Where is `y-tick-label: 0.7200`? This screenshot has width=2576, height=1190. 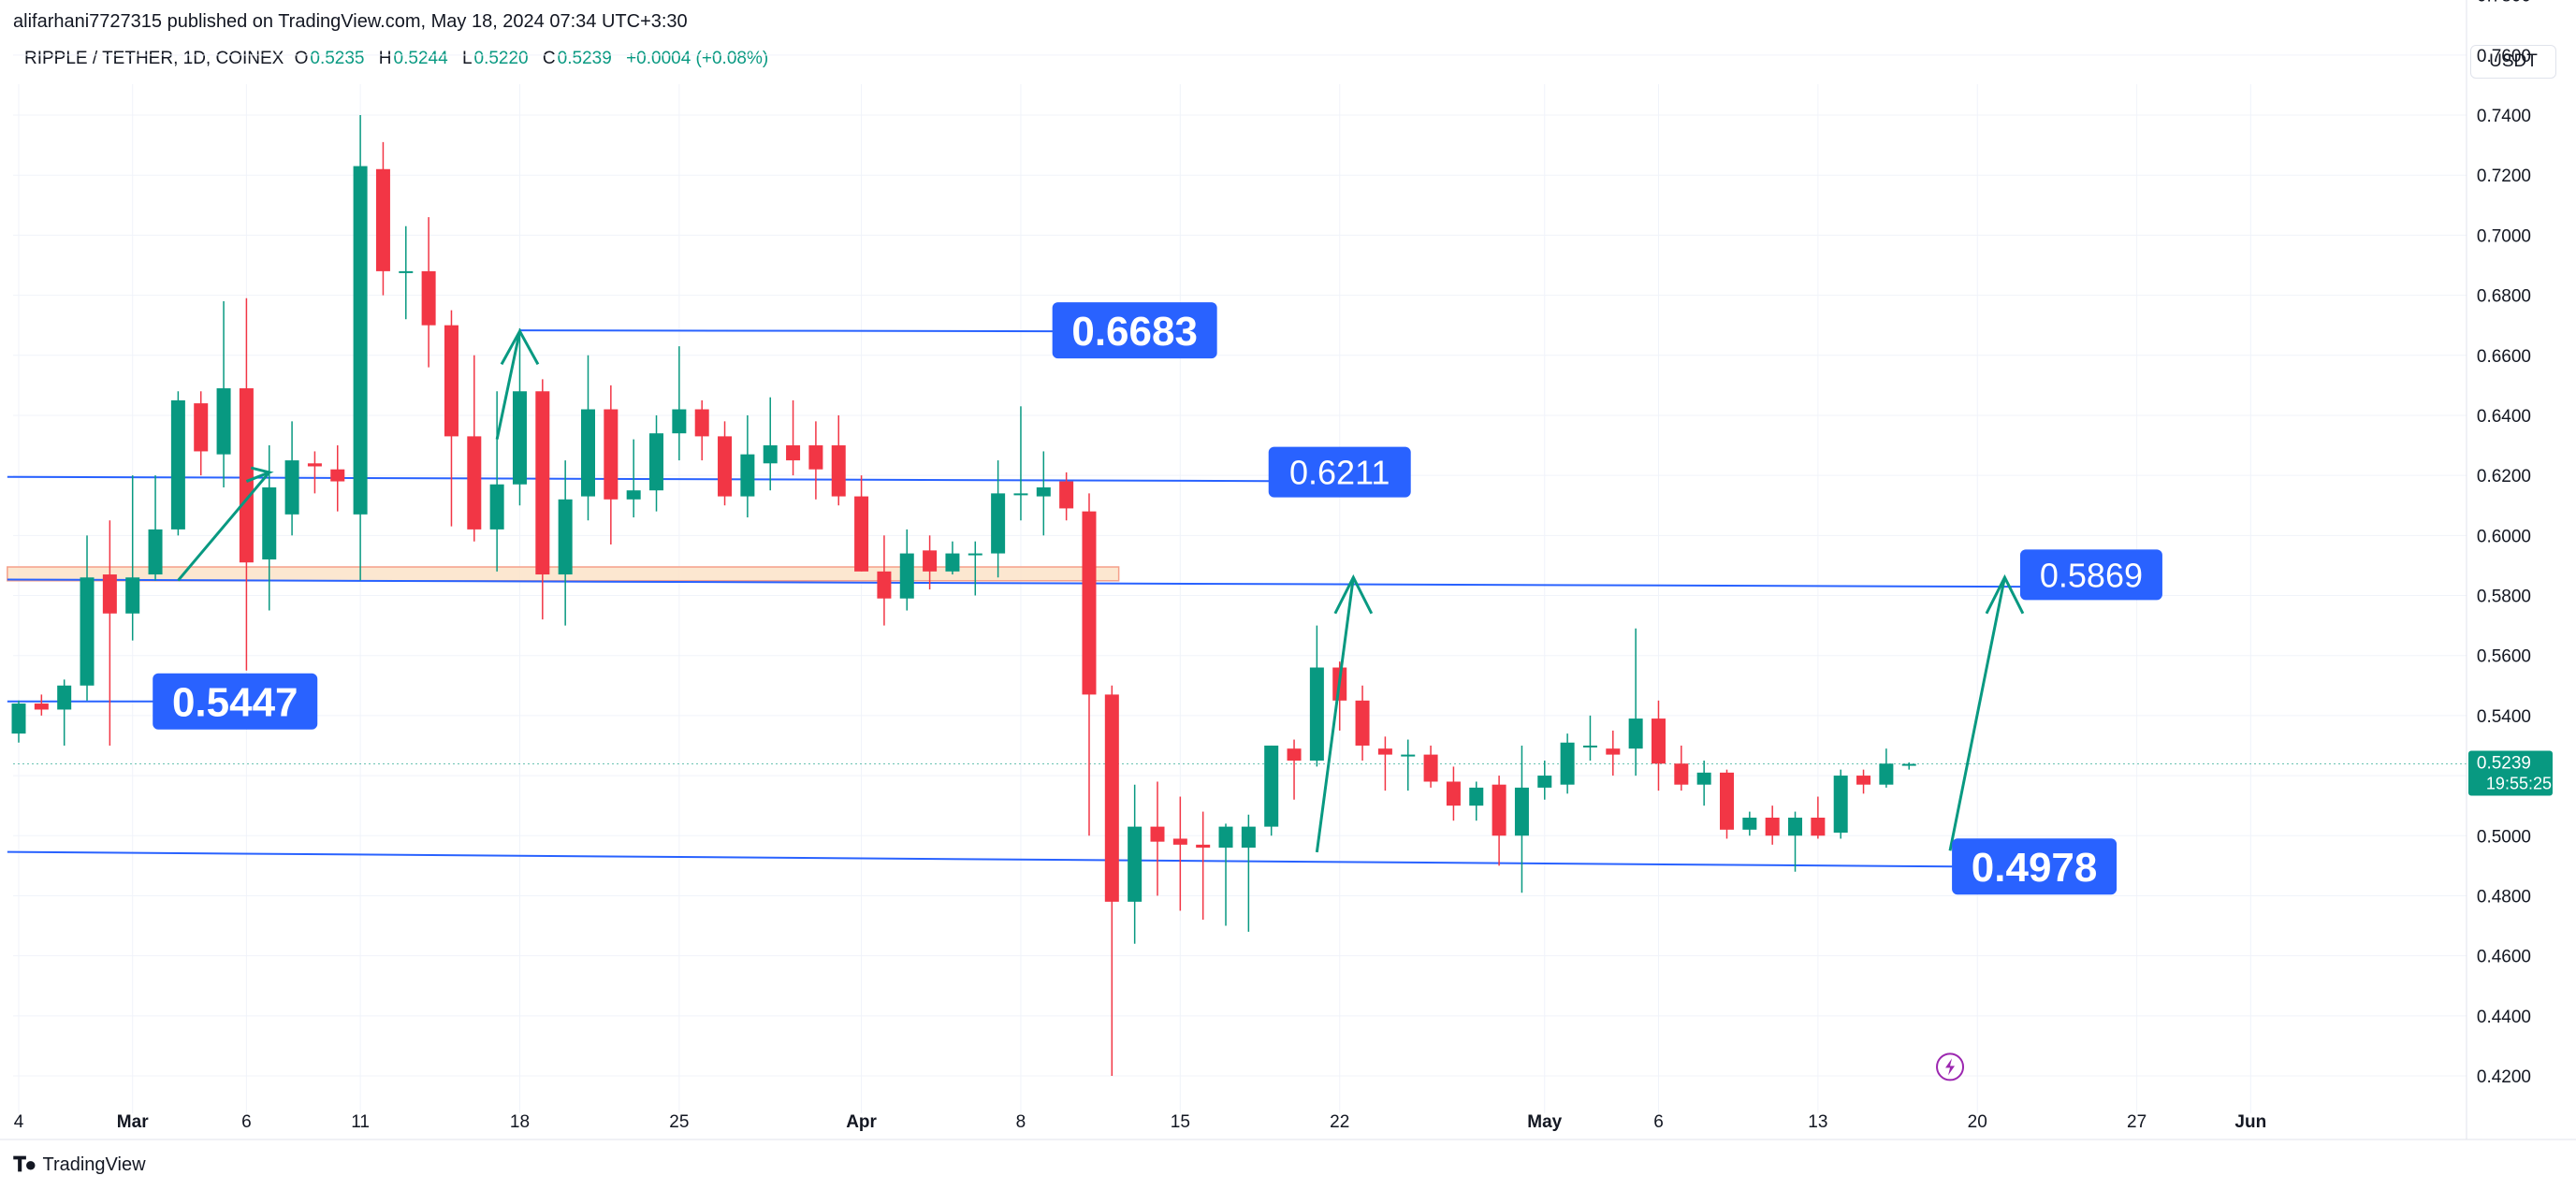 y-tick-label: 0.7200 is located at coordinates (2504, 176).